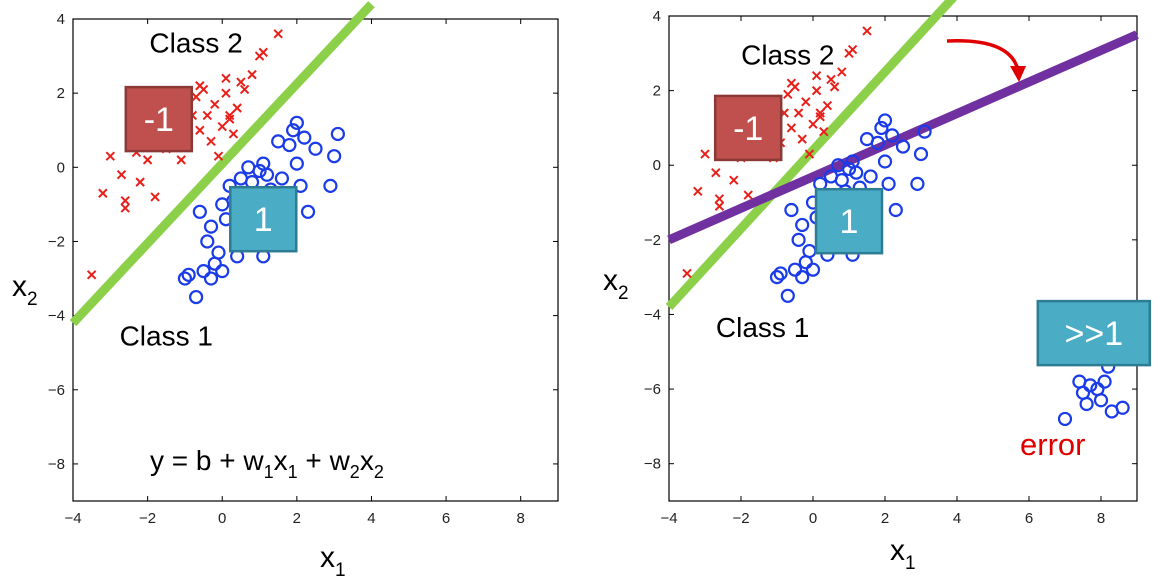 The width and height of the screenshot is (1161, 581). Describe the element at coordinates (56, 464) in the screenshot. I see `y-tick-label: −8` at that location.